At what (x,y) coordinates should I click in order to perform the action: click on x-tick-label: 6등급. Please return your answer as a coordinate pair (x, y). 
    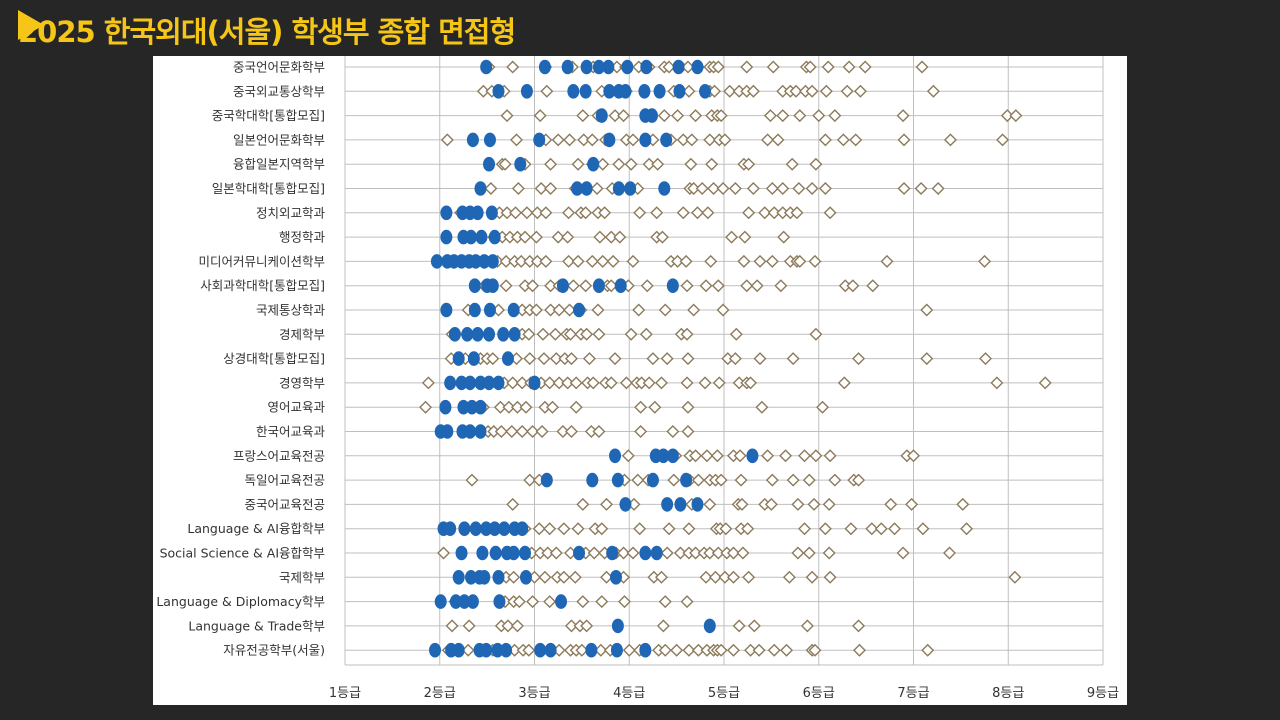
    Looking at the image, I should click on (819, 693).